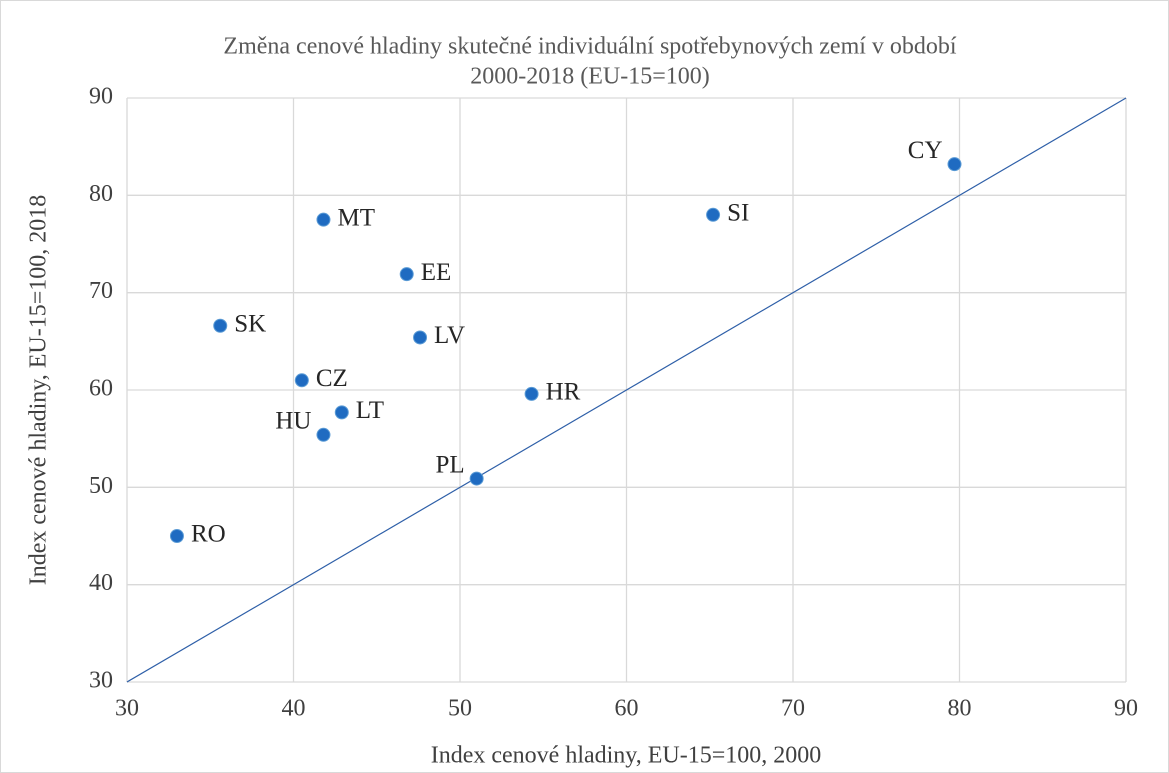 This screenshot has width=1169, height=773. I want to click on x-tick-label: 50, so click(460, 709).